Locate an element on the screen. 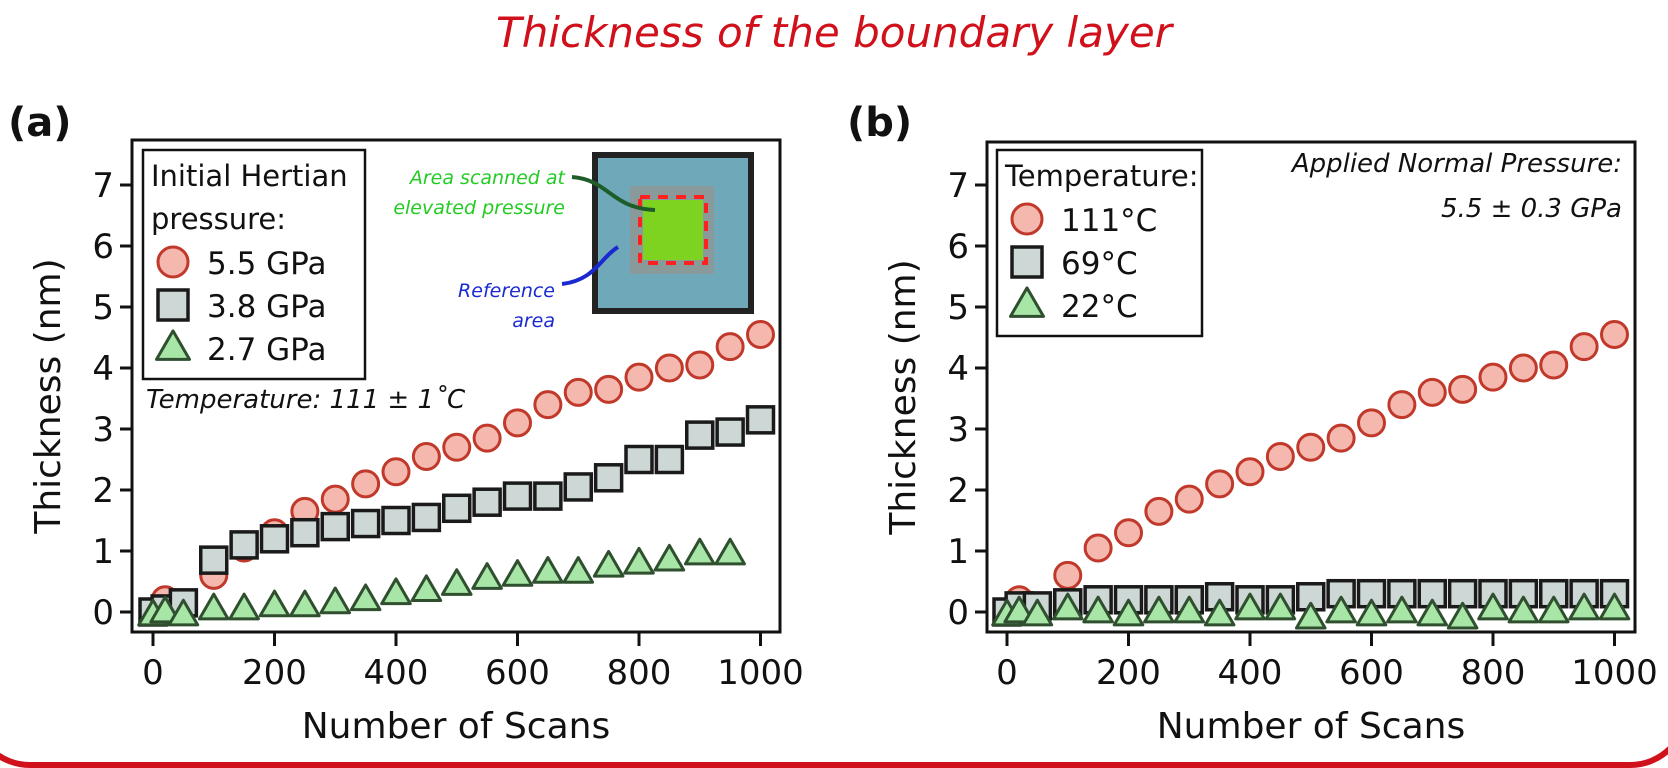  blue-pointer-line is located at coordinates (590, 265).